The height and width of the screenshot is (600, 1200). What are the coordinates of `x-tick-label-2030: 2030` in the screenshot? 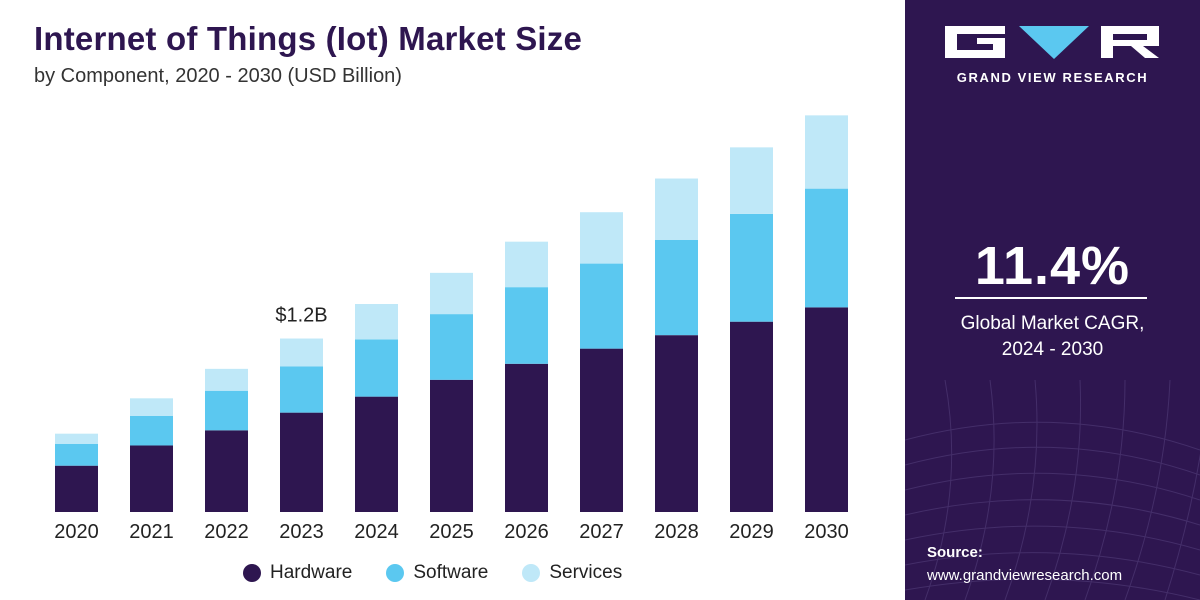 It's located at (826, 532).